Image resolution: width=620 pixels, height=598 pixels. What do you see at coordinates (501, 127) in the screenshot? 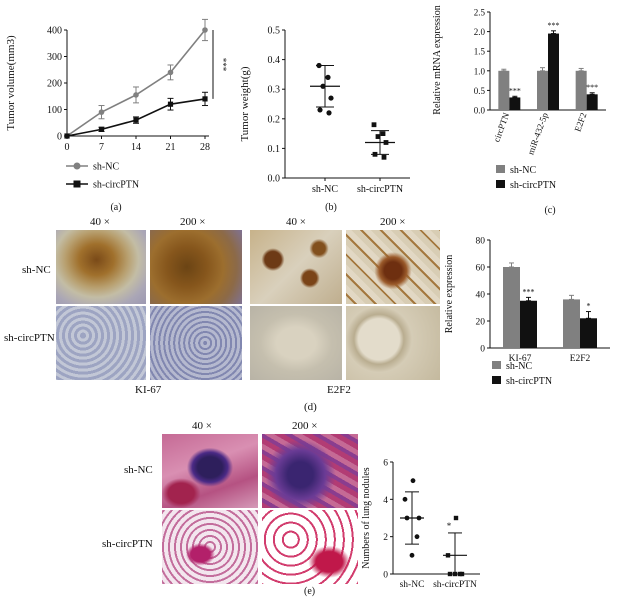
I see `x-tick-label: circPTN` at bounding box center [501, 127].